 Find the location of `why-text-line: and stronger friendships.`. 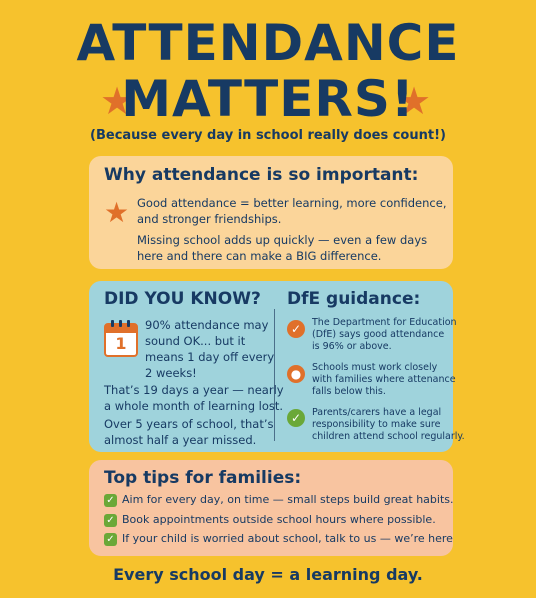

why-text-line: and stronger friendships. is located at coordinates (209, 219).